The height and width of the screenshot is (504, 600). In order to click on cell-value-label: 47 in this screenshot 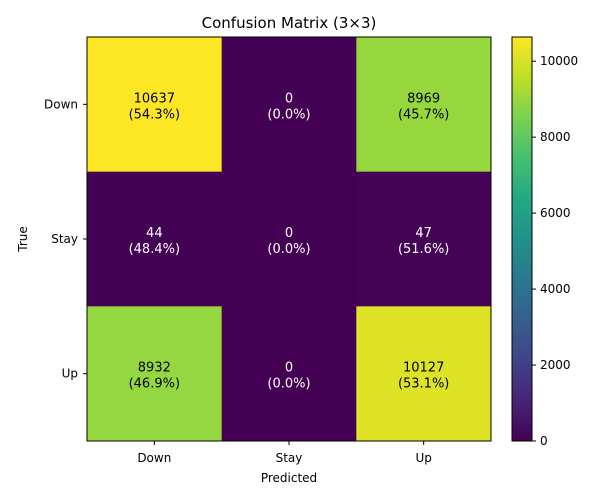, I will do `click(423, 233)`.